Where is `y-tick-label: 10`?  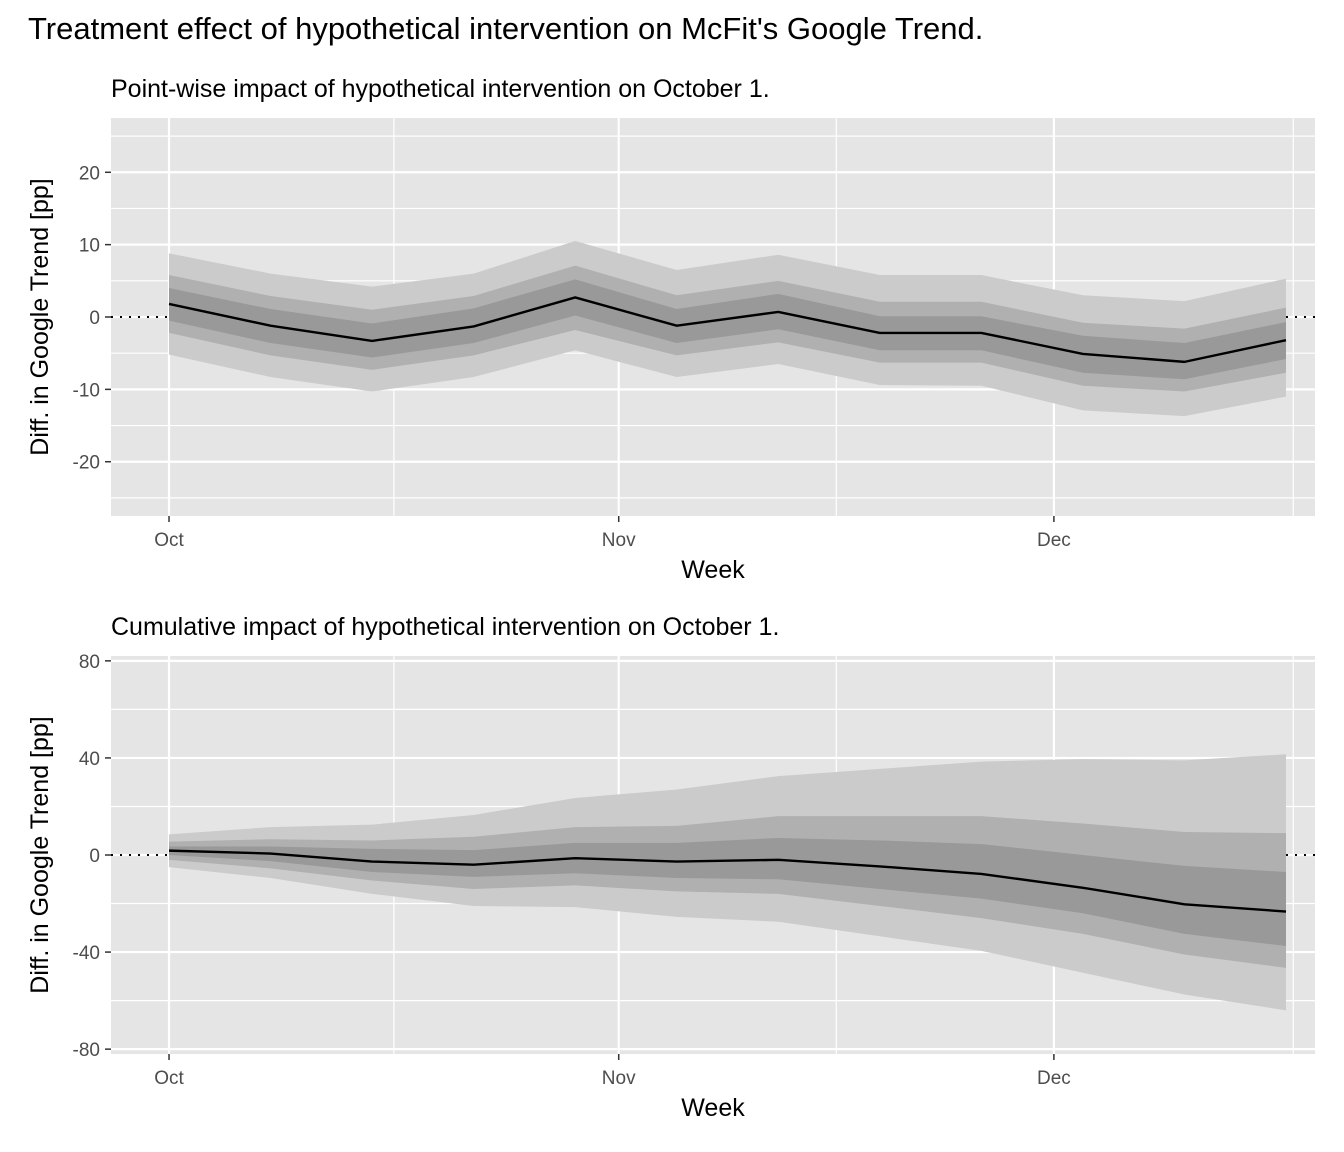 y-tick-label: 10 is located at coordinates (89, 246).